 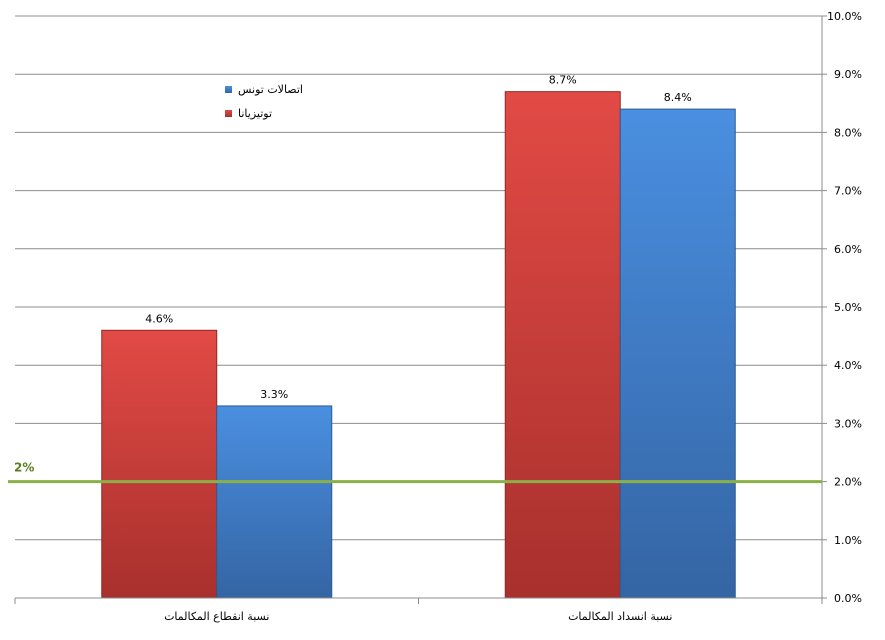 What do you see at coordinates (848, 598) in the screenshot?
I see `y-tick-label: 0.0%` at bounding box center [848, 598].